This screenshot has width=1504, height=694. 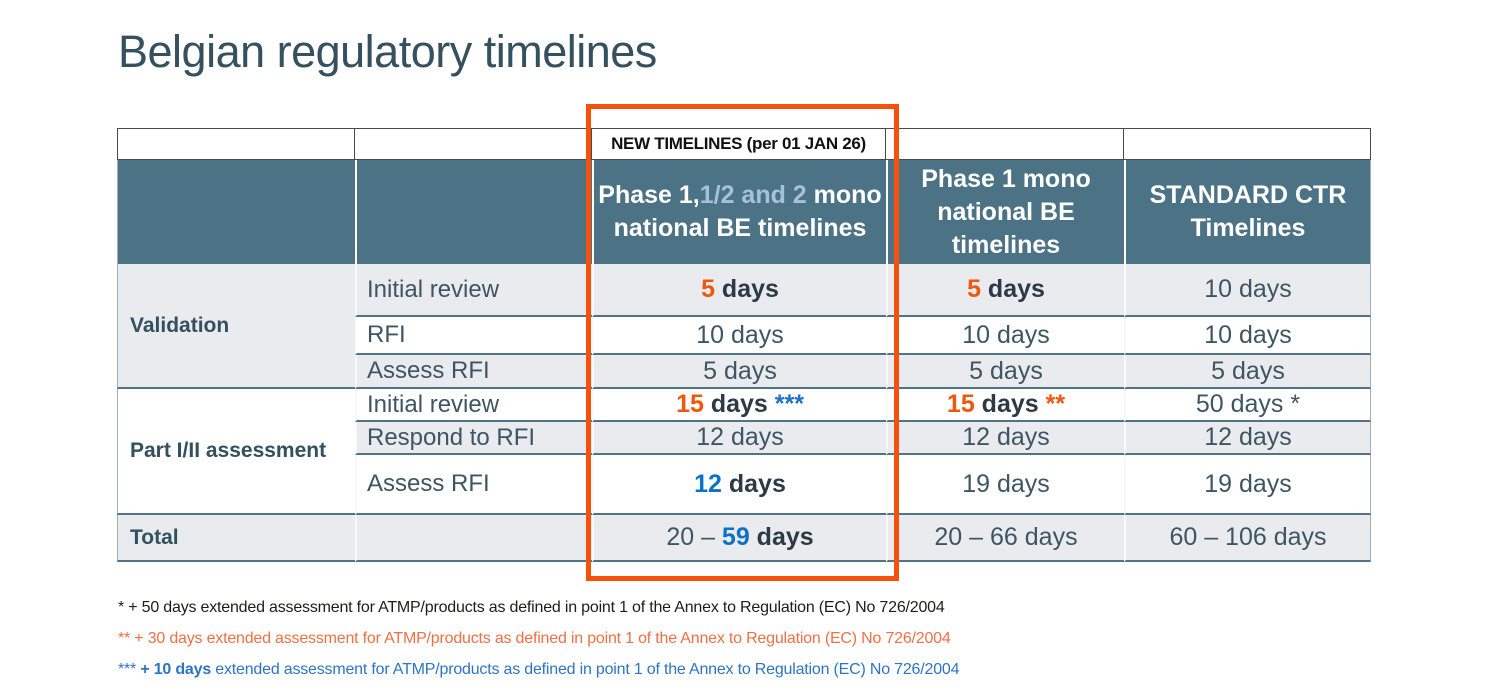 I want to click on banner-row: NEW TIMELINES (per 01 JAN 26), so click(x=744, y=144).